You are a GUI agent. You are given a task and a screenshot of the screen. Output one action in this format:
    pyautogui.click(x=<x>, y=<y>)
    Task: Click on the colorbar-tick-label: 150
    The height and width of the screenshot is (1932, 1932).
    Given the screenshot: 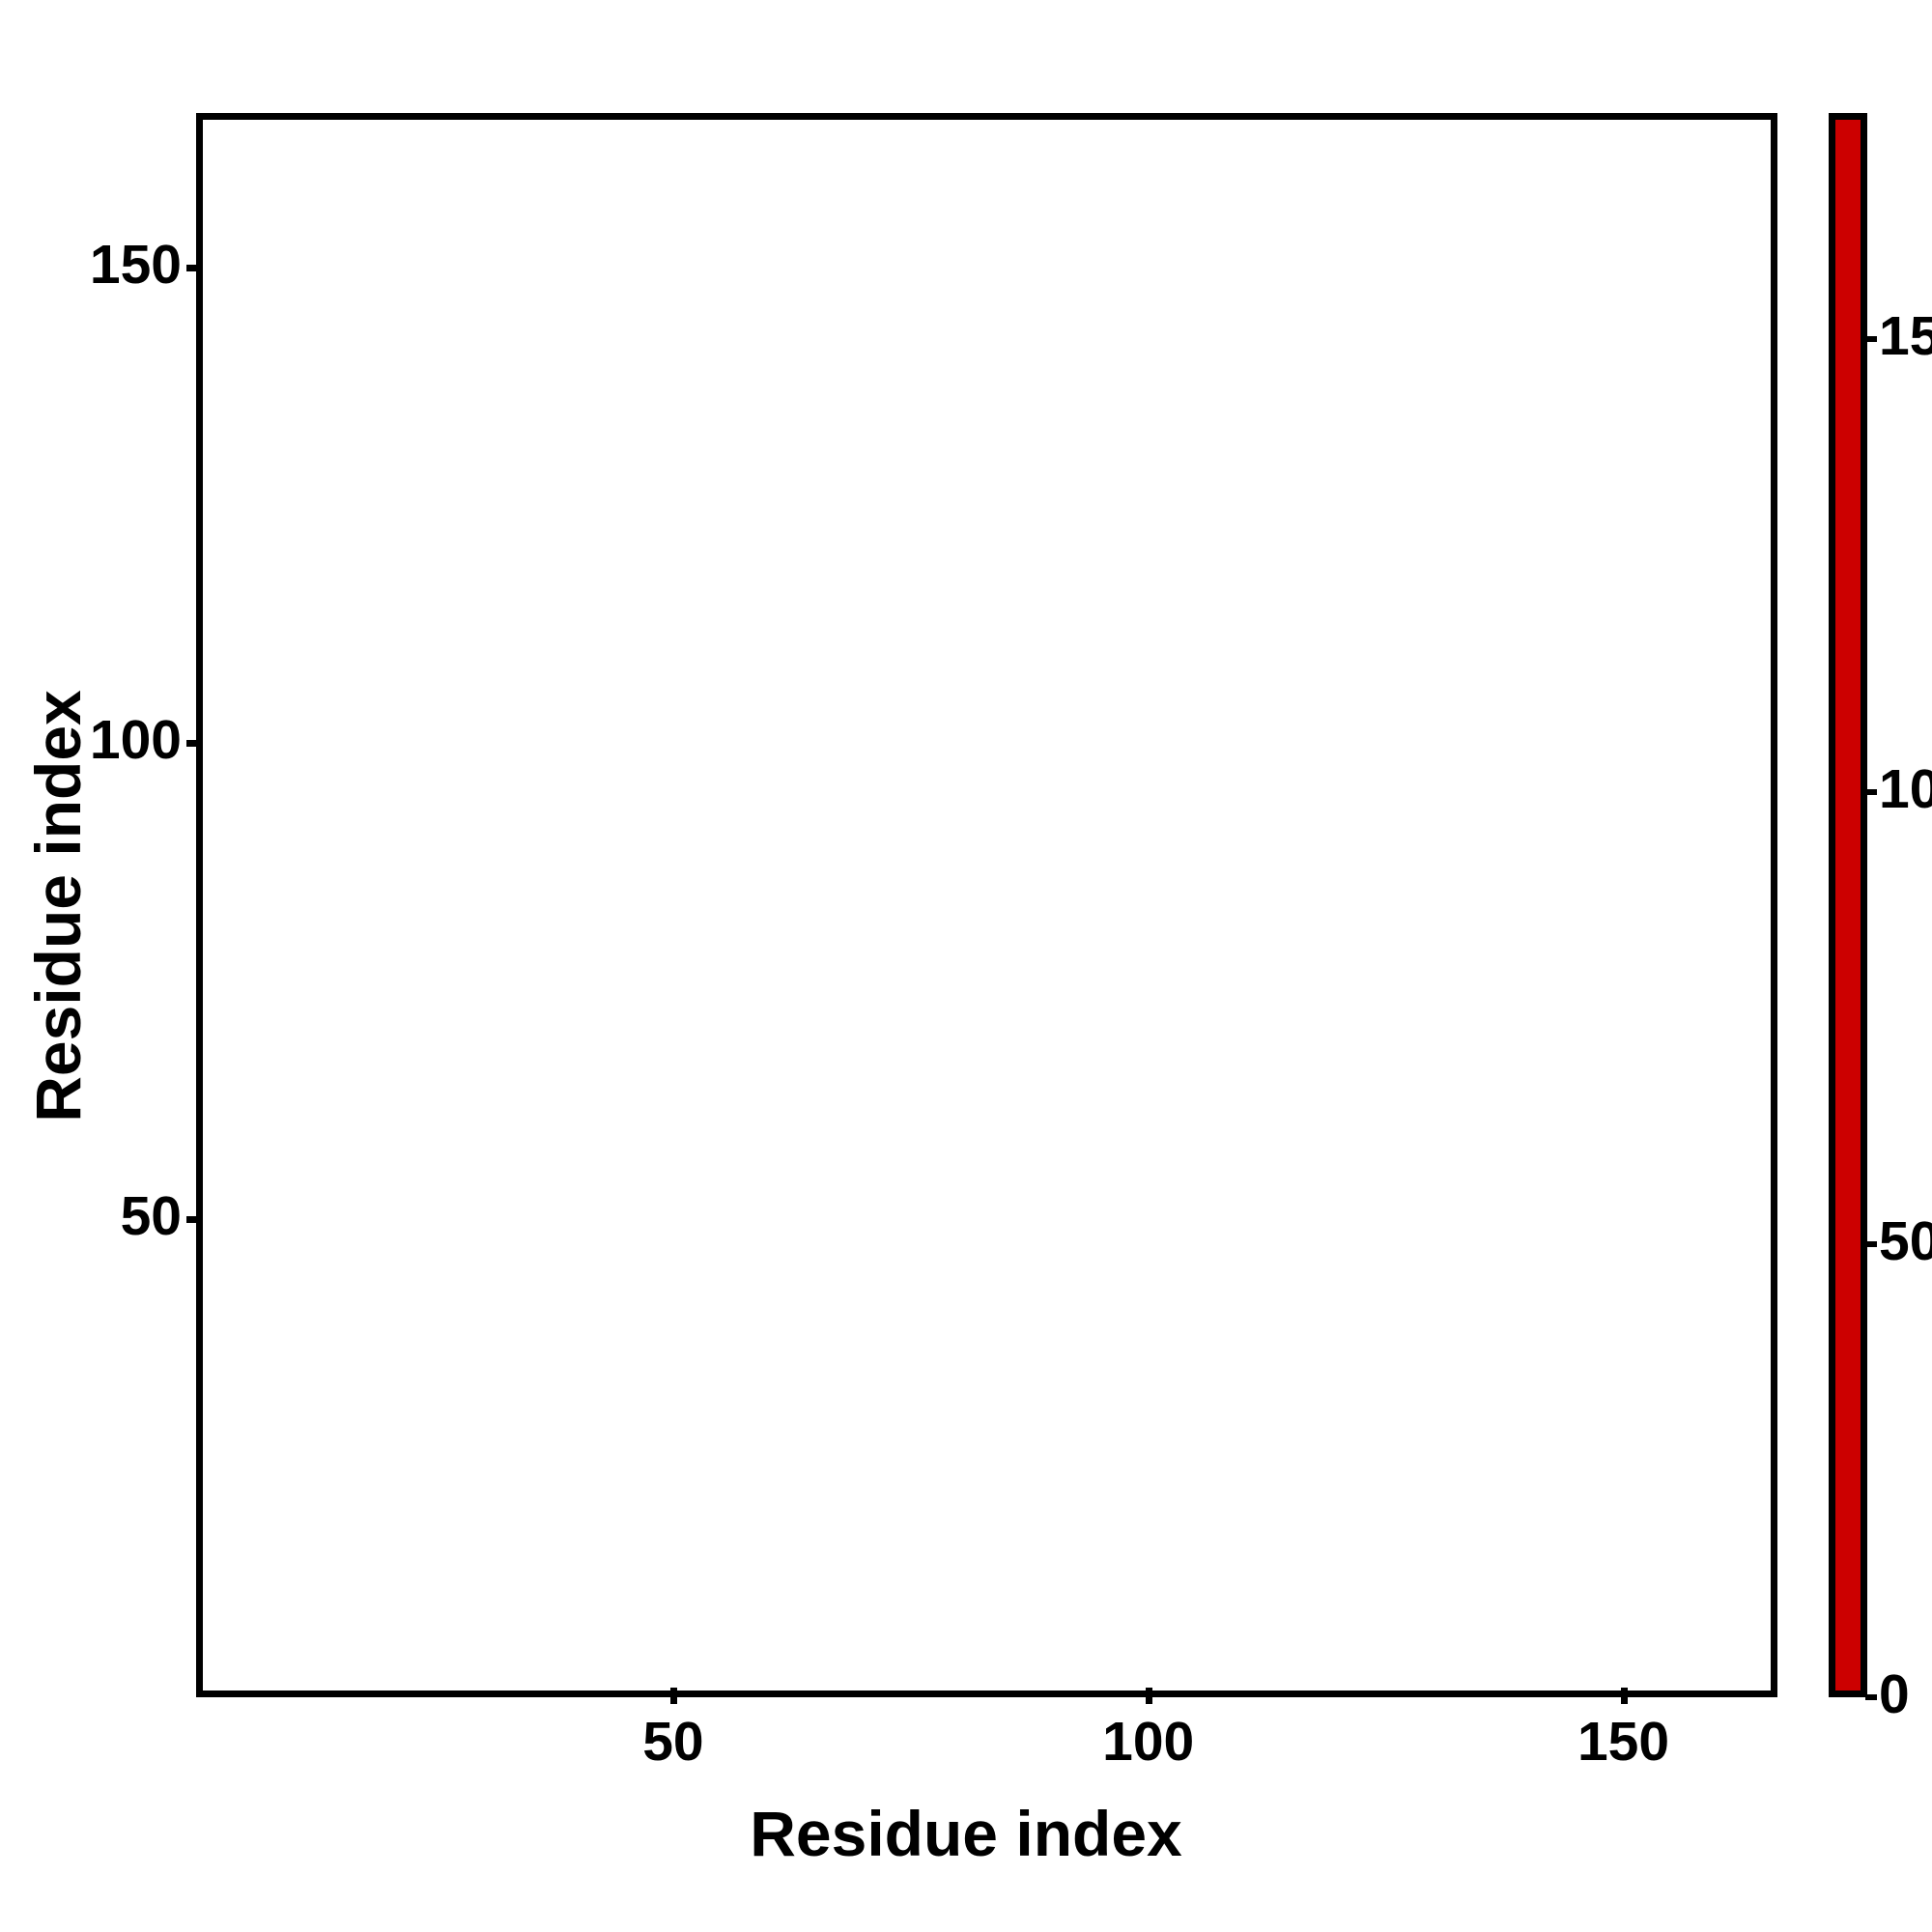 What is the action you would take?
    pyautogui.click(x=1905, y=336)
    